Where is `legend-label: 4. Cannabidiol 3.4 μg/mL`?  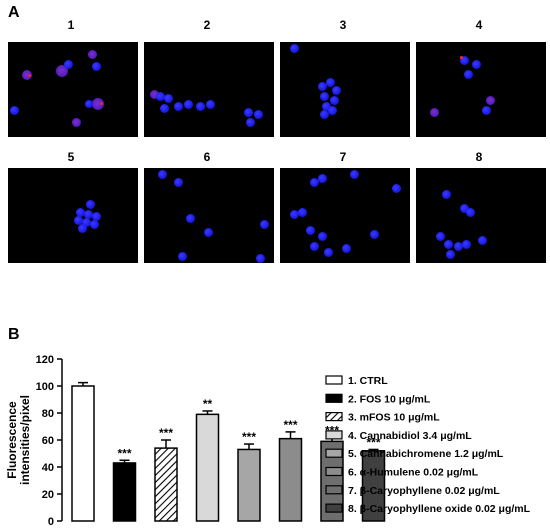
legend-label: 4. Cannabidiol 3.4 μg/mL is located at coordinates (410, 436).